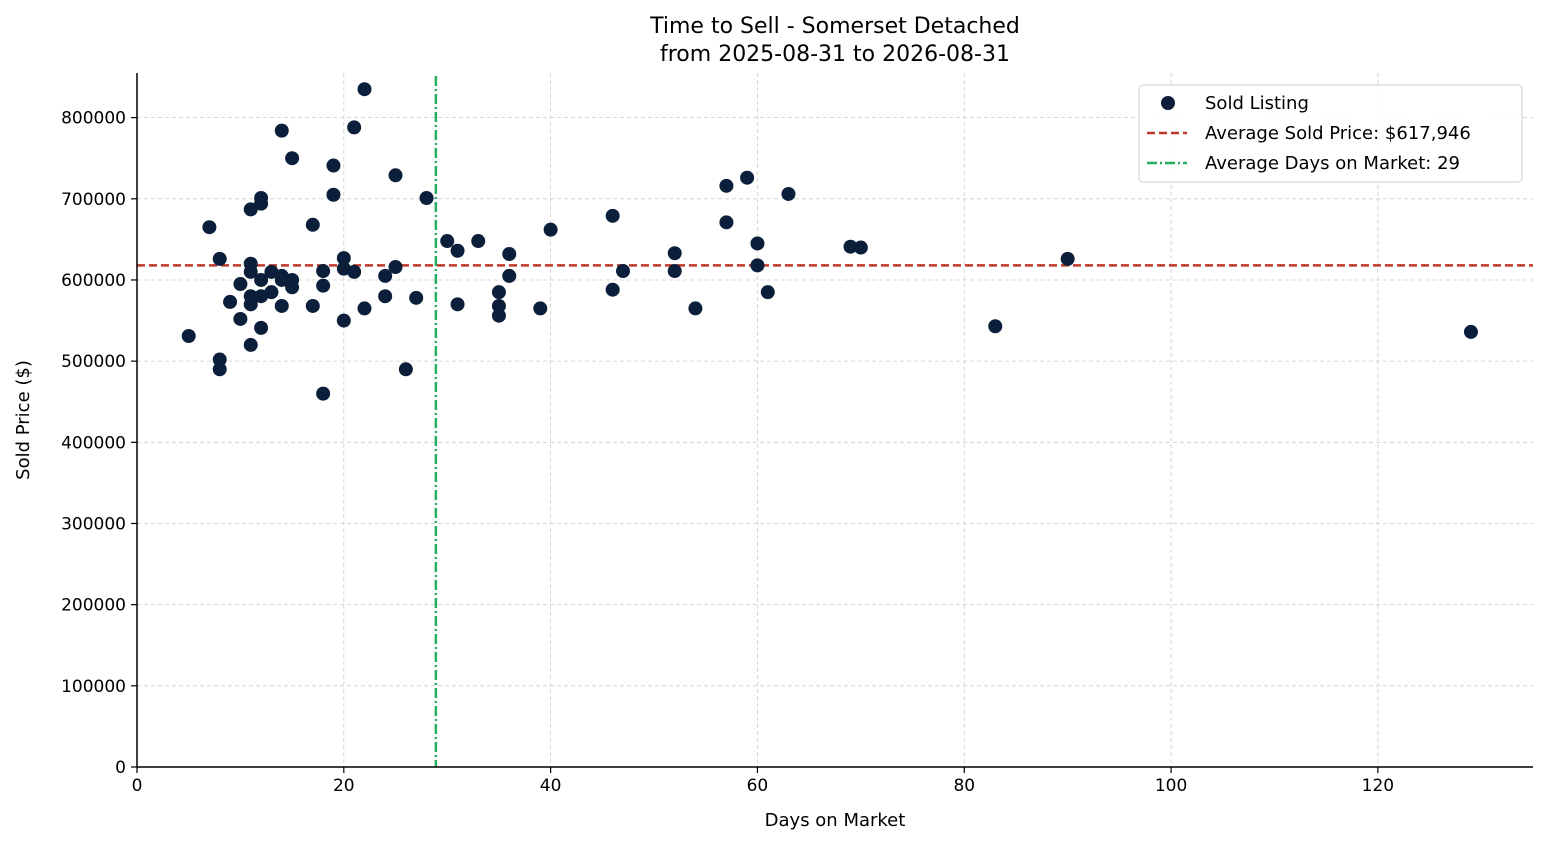  What do you see at coordinates (93, 687) in the screenshot?
I see `y-tick-label: 100000` at bounding box center [93, 687].